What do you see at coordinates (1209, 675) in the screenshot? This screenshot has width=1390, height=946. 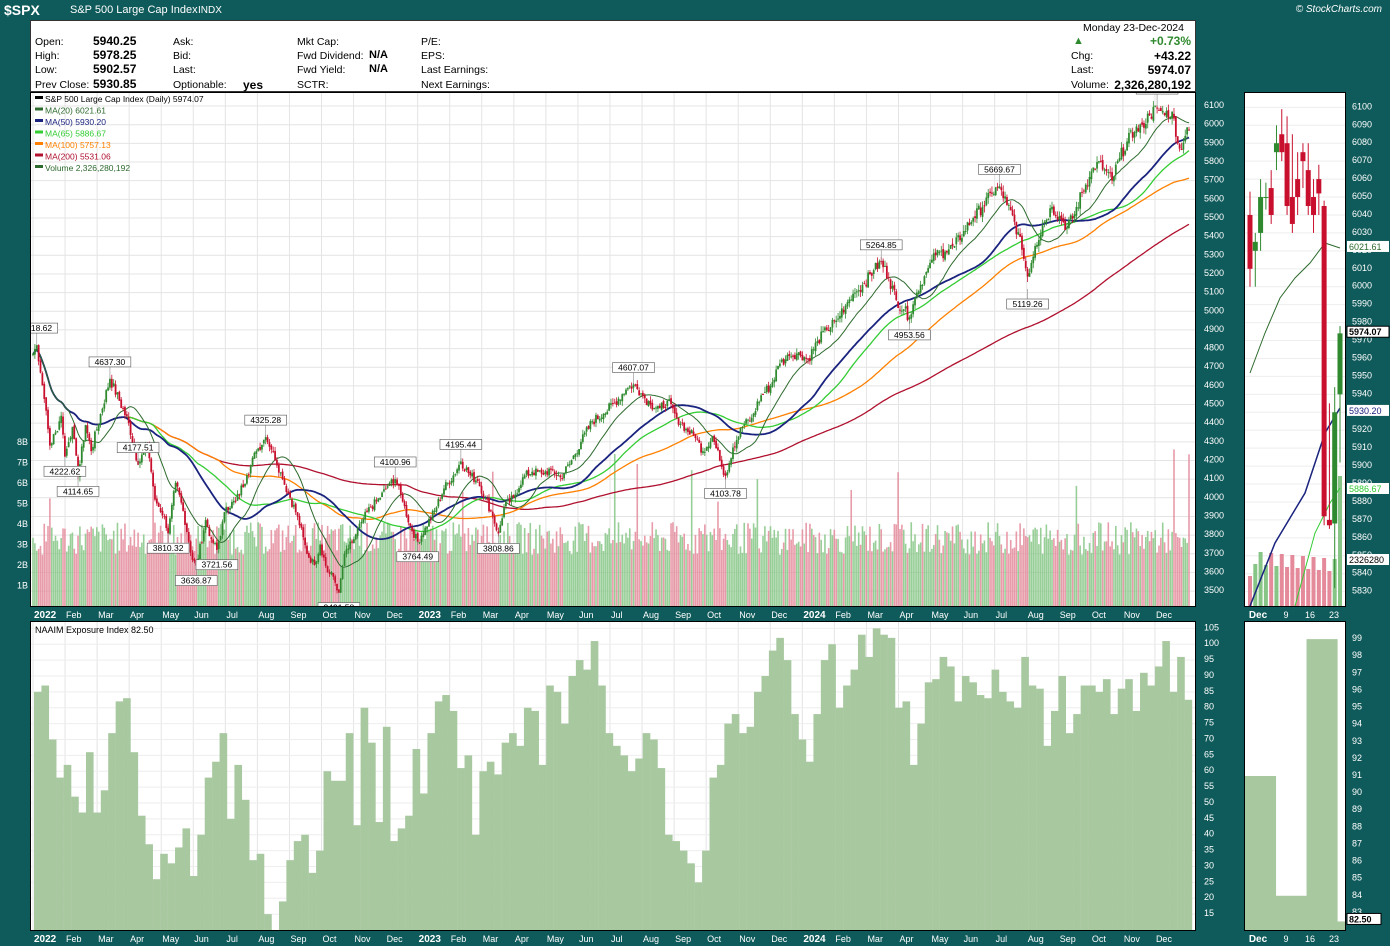 I see `naaim-tick: 90` at bounding box center [1209, 675].